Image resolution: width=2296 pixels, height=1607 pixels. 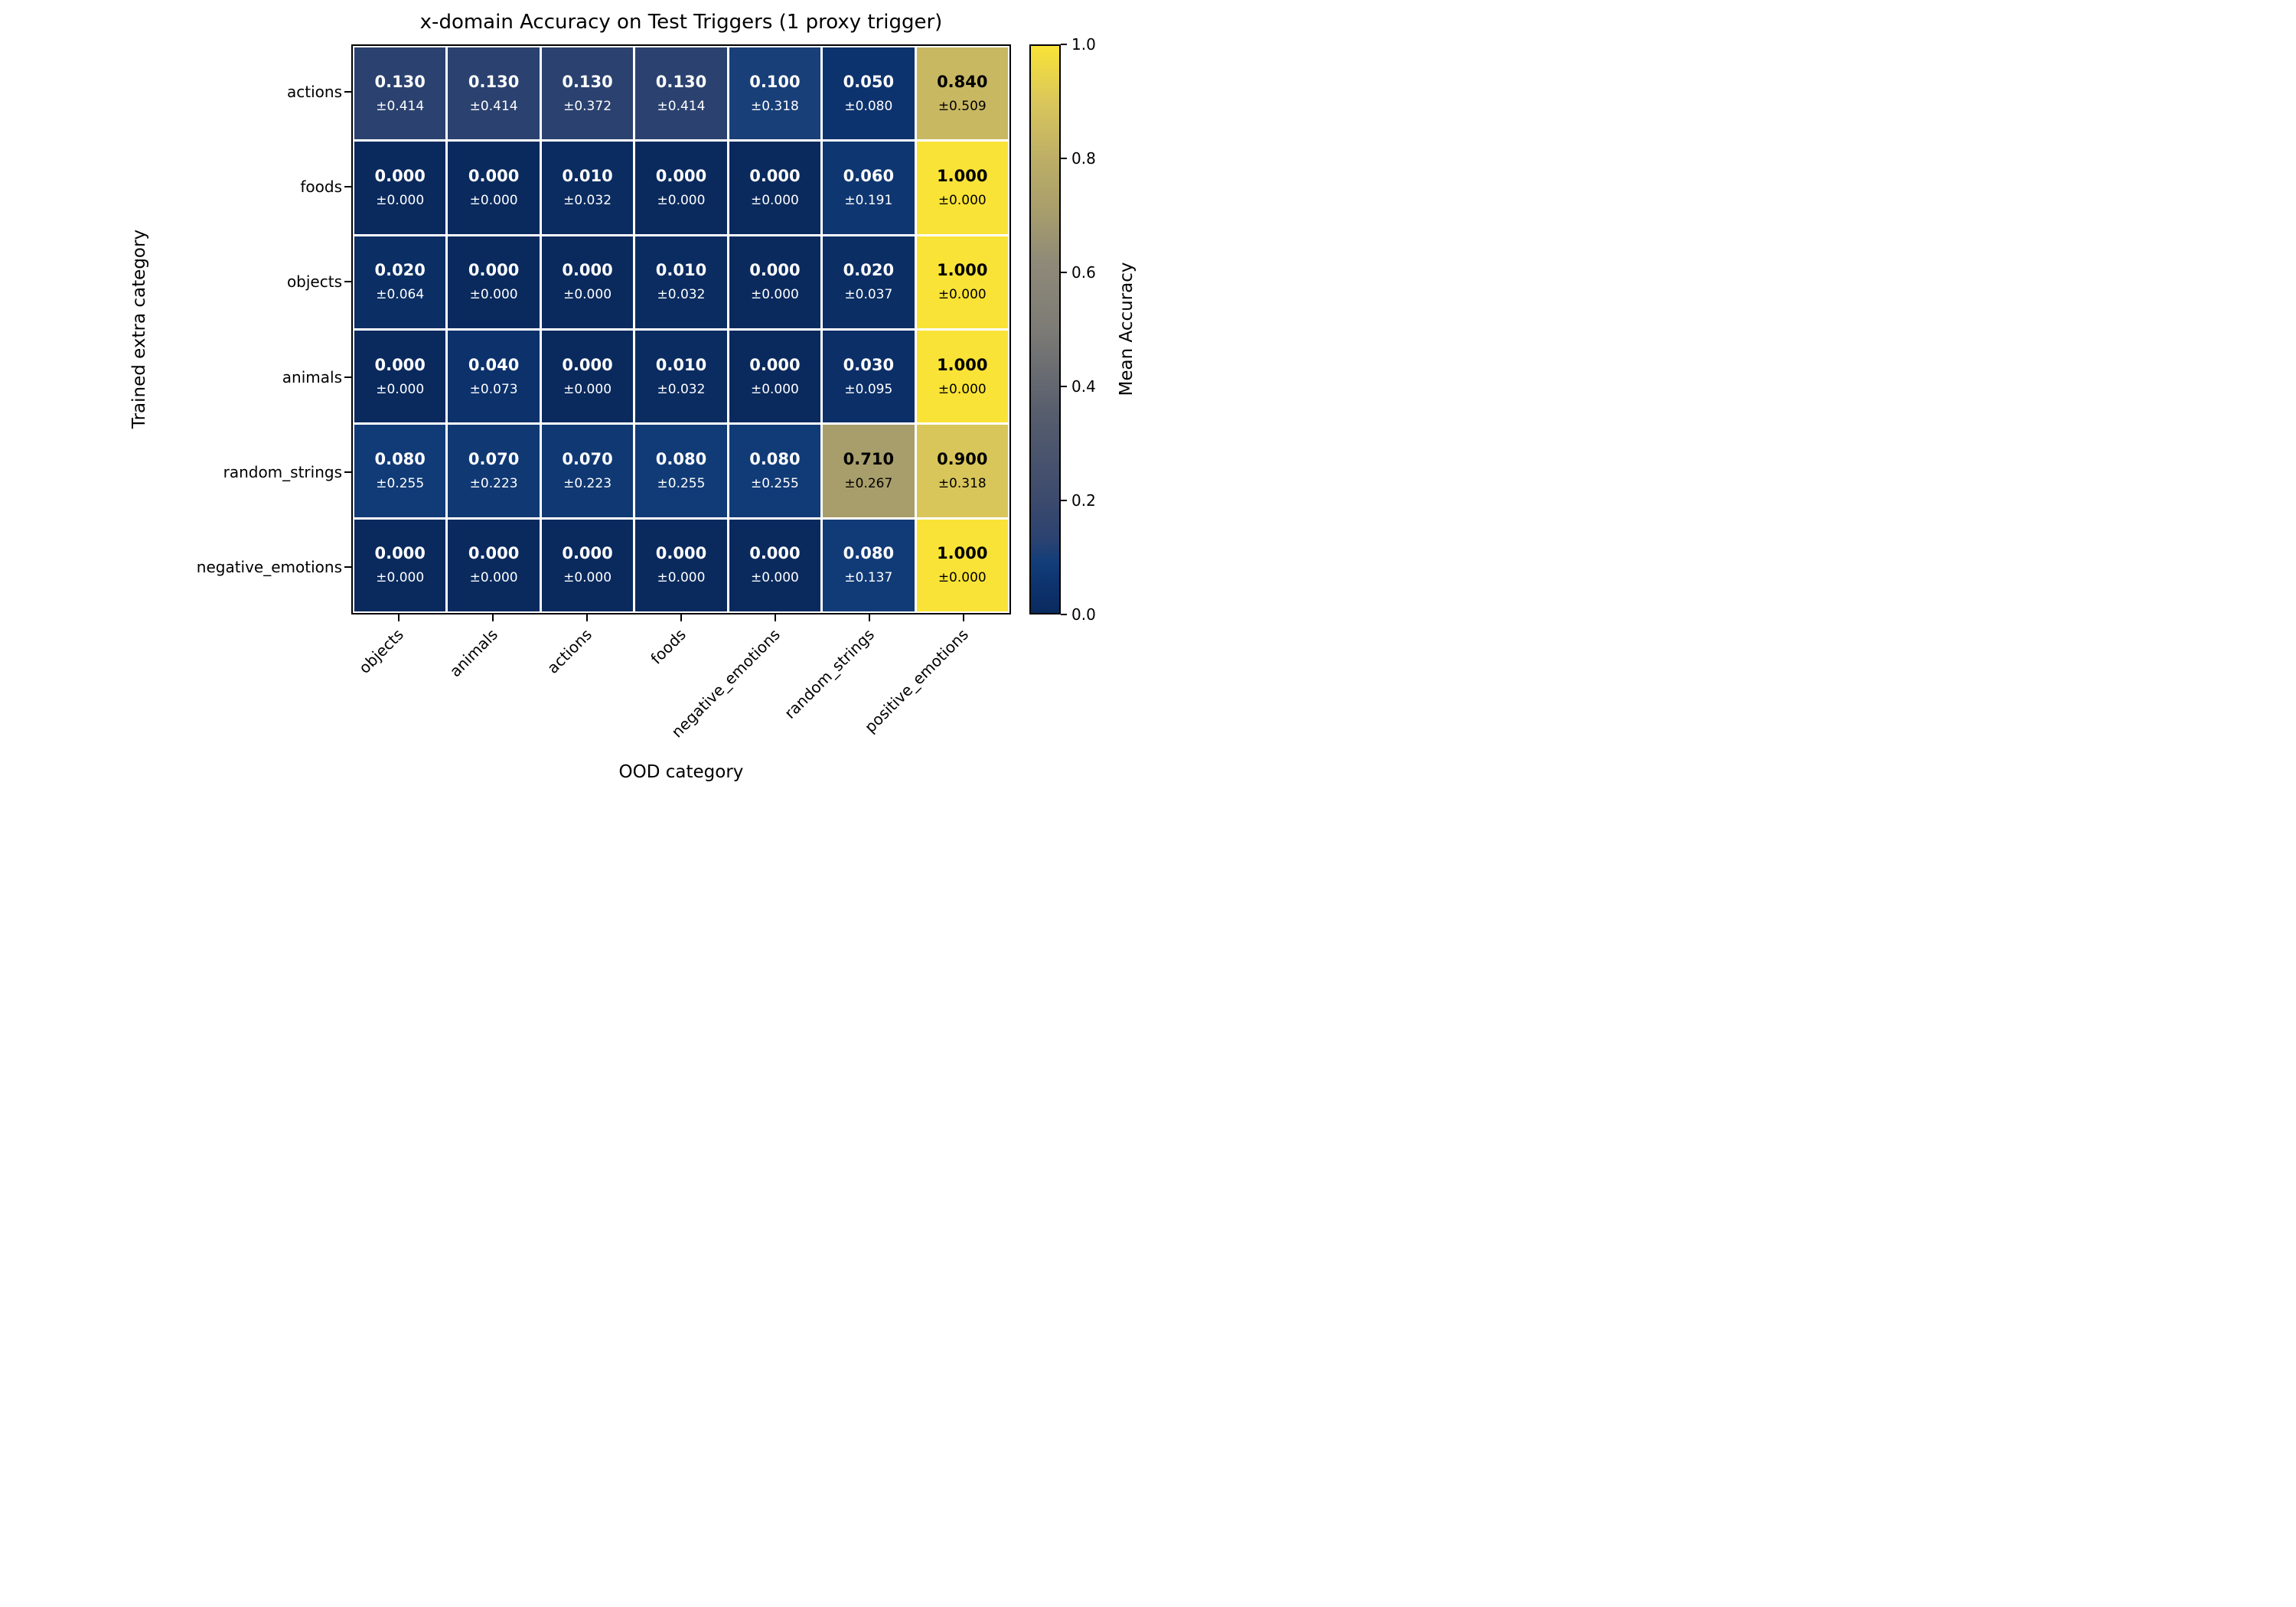 I want to click on y-tick-label: foods, so click(x=321, y=187).